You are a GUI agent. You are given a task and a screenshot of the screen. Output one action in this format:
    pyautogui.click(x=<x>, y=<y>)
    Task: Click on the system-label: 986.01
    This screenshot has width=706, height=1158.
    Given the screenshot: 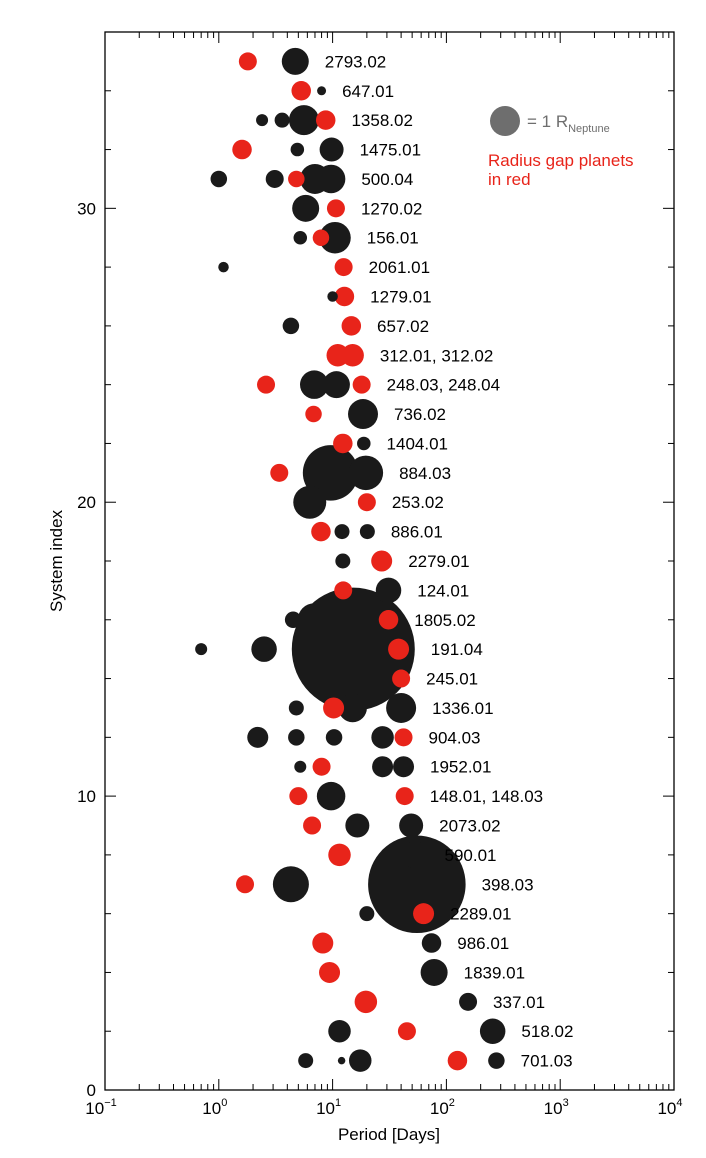 What is the action you would take?
    pyautogui.click(x=483, y=943)
    